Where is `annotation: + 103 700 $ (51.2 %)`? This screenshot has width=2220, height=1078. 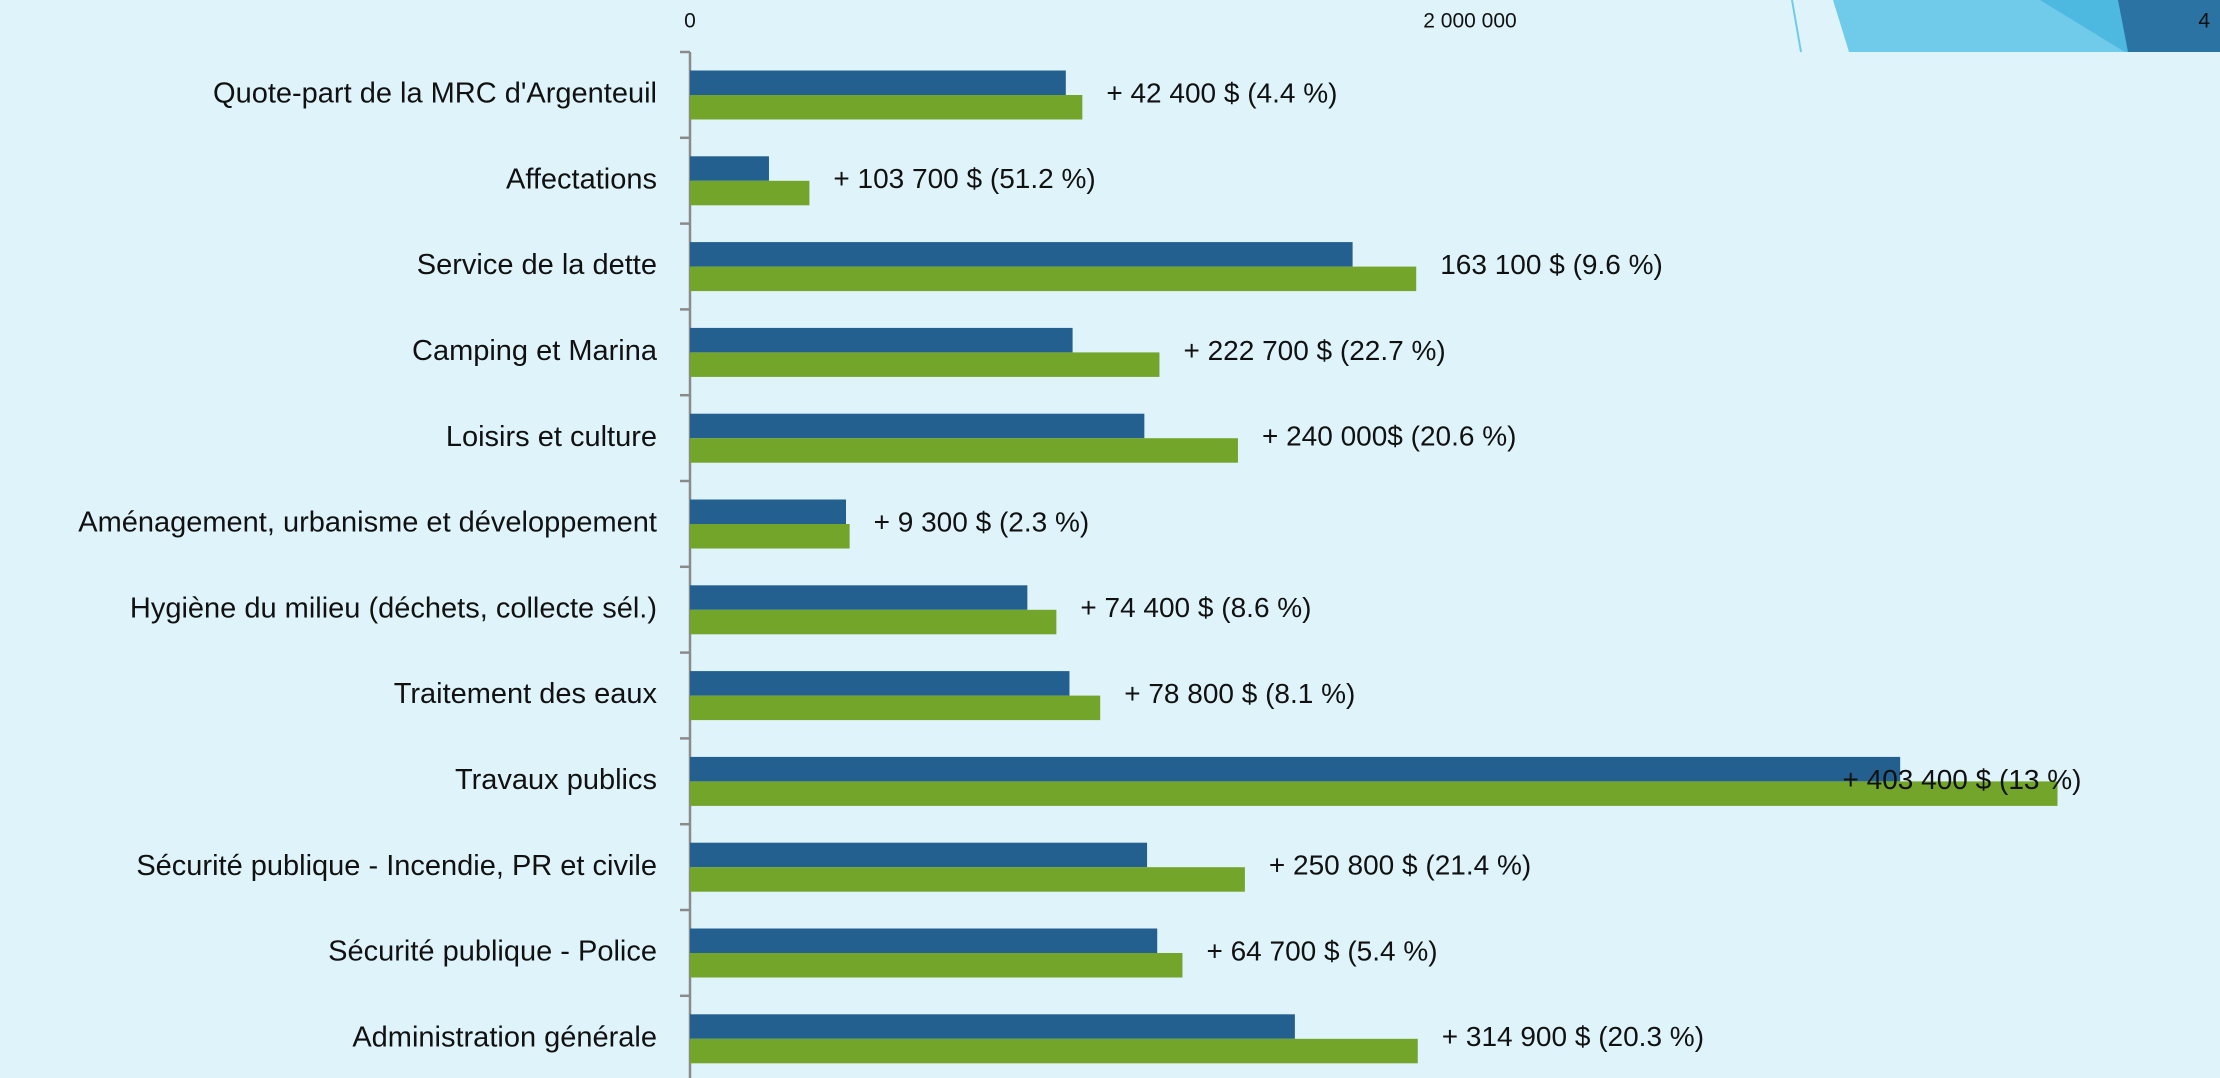
annotation: + 103 700 $ (51.2 %) is located at coordinates (964, 178).